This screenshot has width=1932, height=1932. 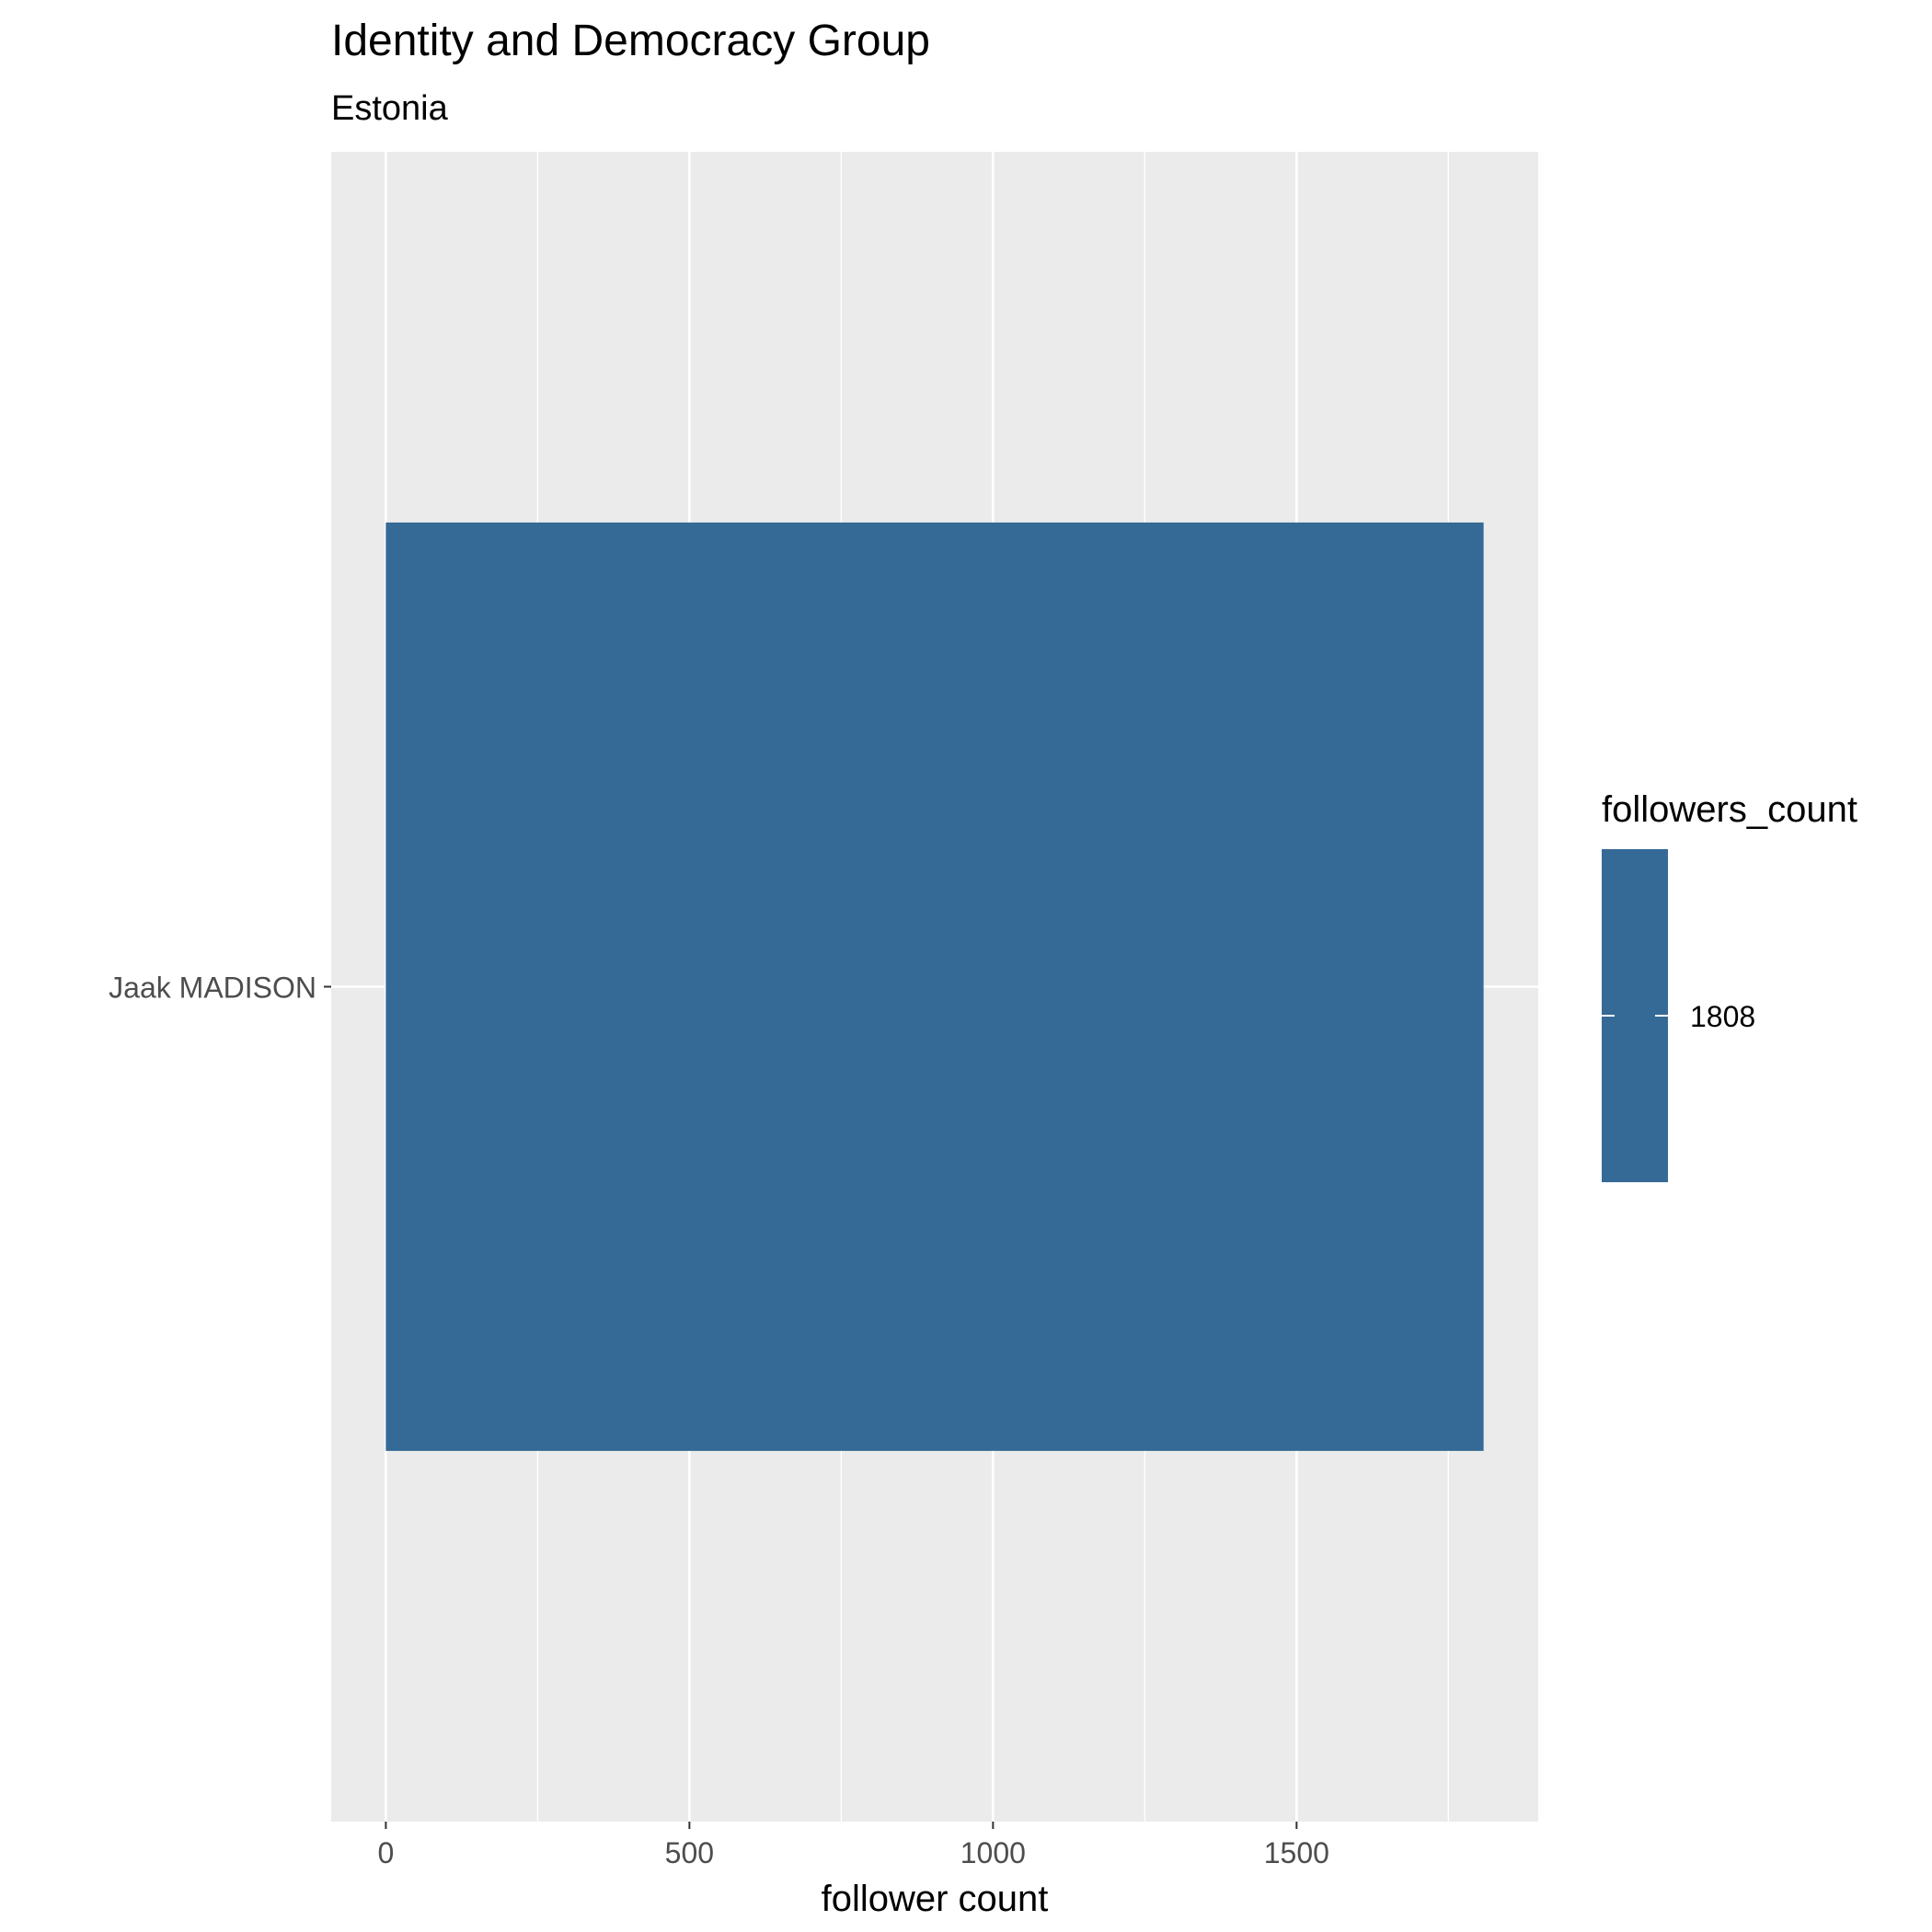 I want to click on y-axis: Jaak MADISON, so click(x=220, y=988).